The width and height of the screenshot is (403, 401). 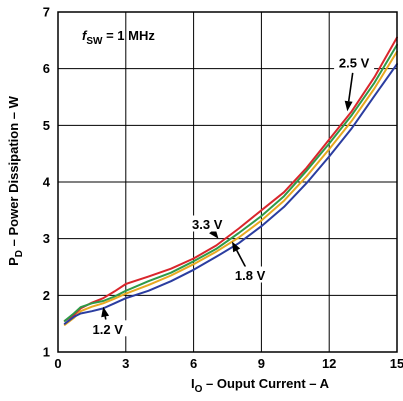 What do you see at coordinates (47, 182) in the screenshot?
I see `y-tick-label: 4` at bounding box center [47, 182].